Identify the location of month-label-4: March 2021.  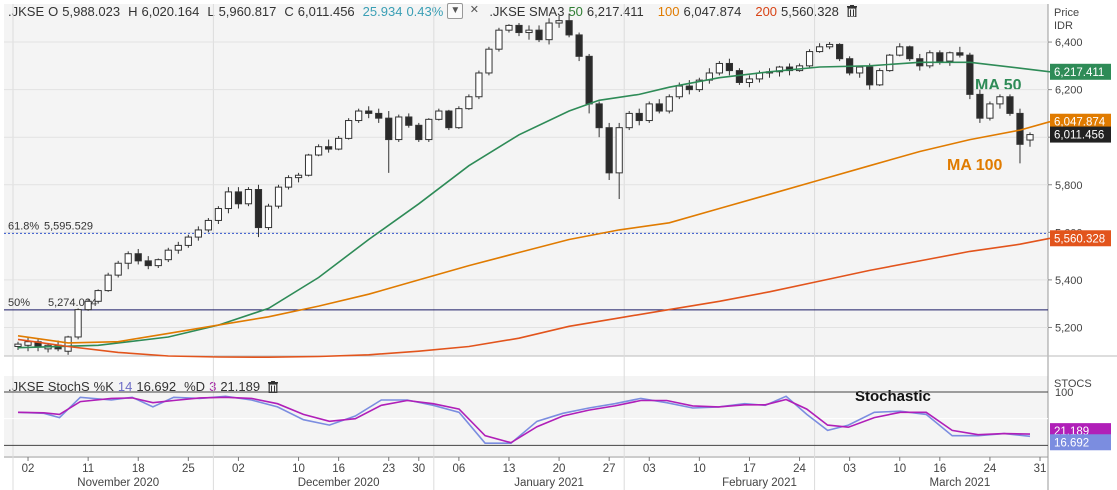
(959, 483).